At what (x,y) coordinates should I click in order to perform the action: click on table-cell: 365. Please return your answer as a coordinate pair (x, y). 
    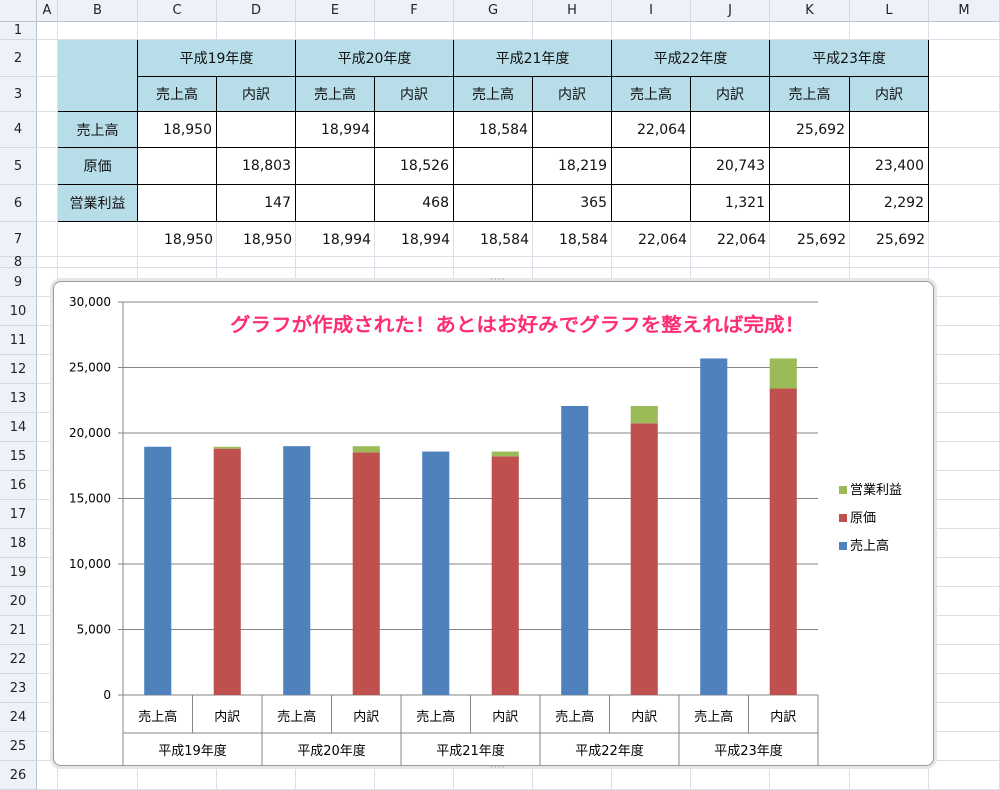
    Looking at the image, I should click on (572, 203).